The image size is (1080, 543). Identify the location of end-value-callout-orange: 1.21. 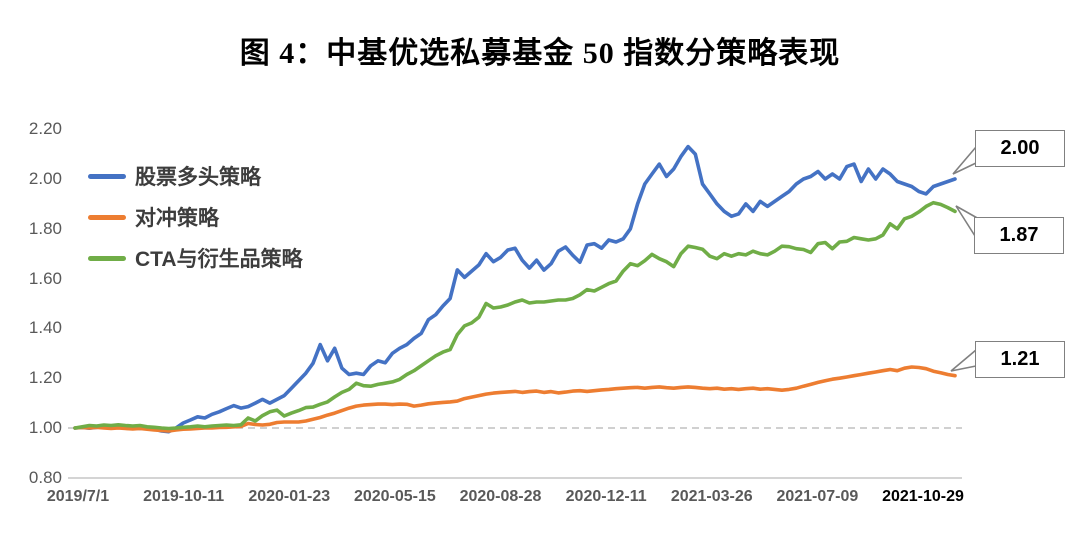
(1020, 359).